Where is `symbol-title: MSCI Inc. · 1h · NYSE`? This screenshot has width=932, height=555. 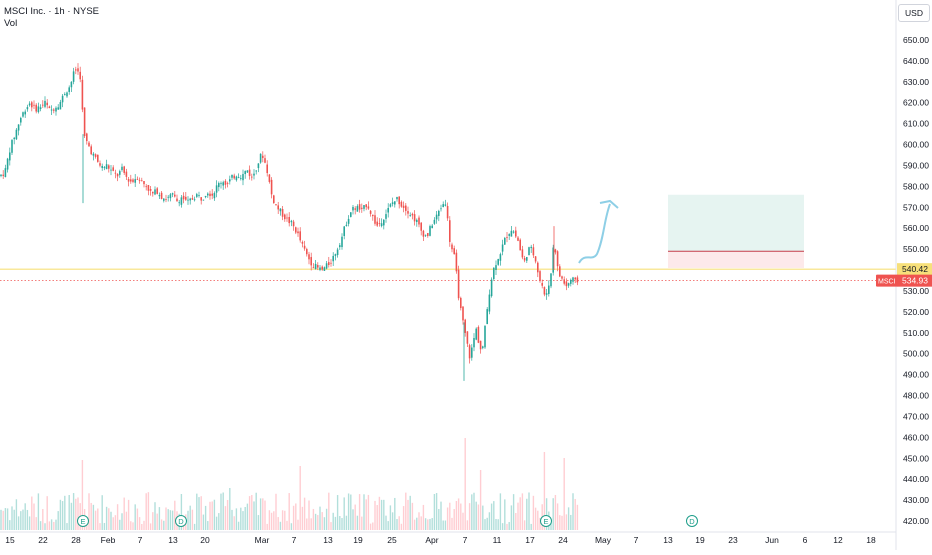
symbol-title: MSCI Inc. · 1h · NYSE is located at coordinates (52, 11).